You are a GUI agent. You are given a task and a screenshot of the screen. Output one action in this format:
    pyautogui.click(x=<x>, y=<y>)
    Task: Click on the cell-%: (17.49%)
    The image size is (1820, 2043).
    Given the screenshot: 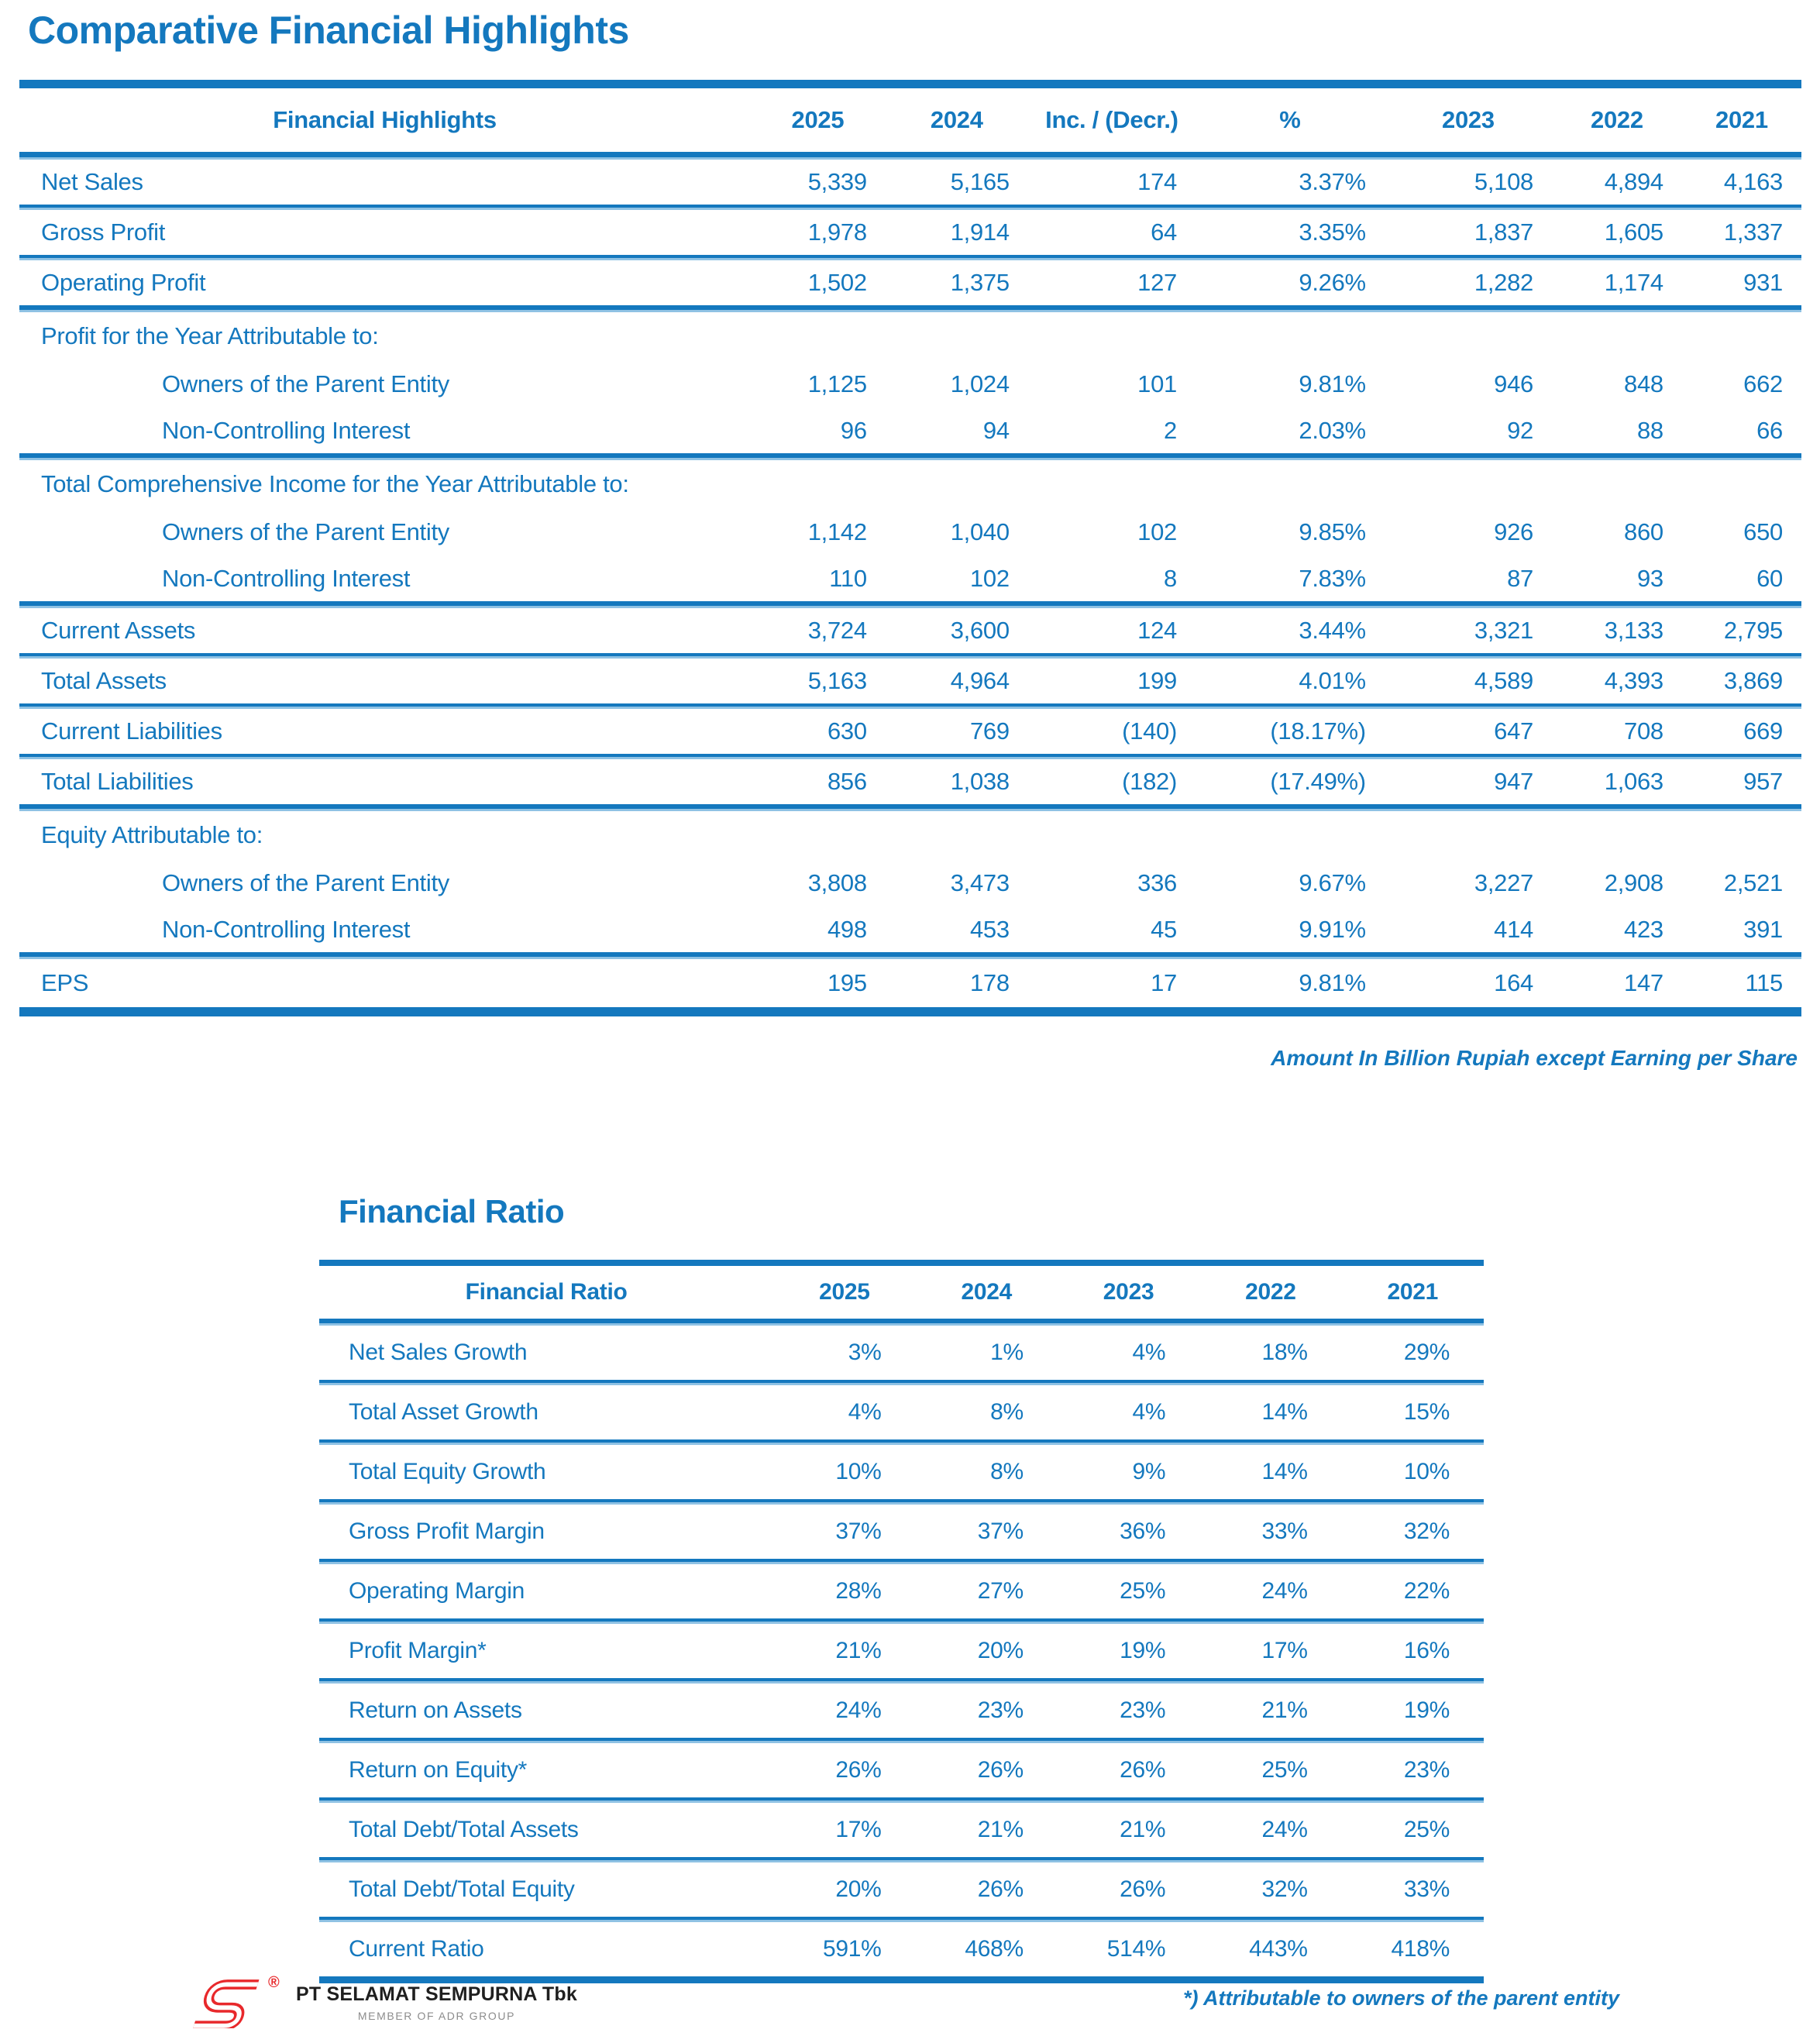 What is the action you would take?
    pyautogui.click(x=1291, y=783)
    